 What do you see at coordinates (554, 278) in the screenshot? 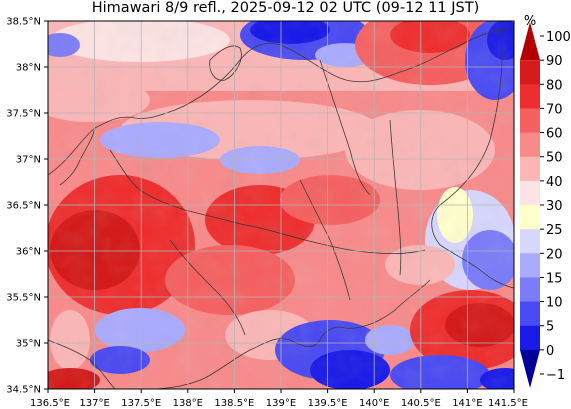
I see `colorbar-label: 15` at bounding box center [554, 278].